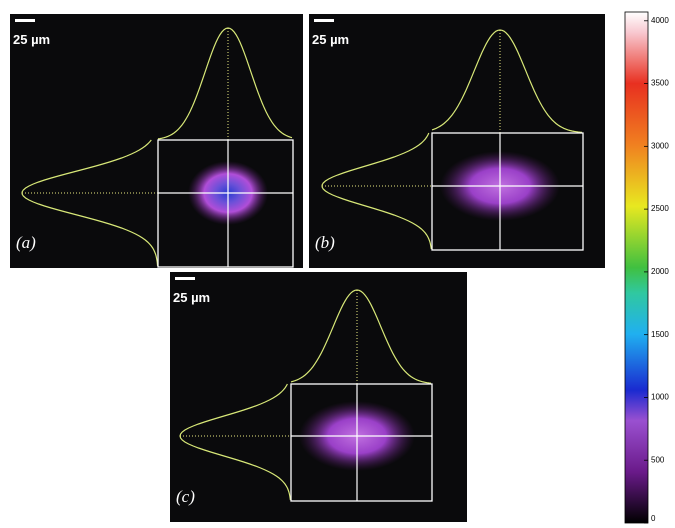 Image resolution: width=675 pixels, height=528 pixels. Describe the element at coordinates (660, 145) in the screenshot. I see `colorbar-tick-label: 3000` at that location.